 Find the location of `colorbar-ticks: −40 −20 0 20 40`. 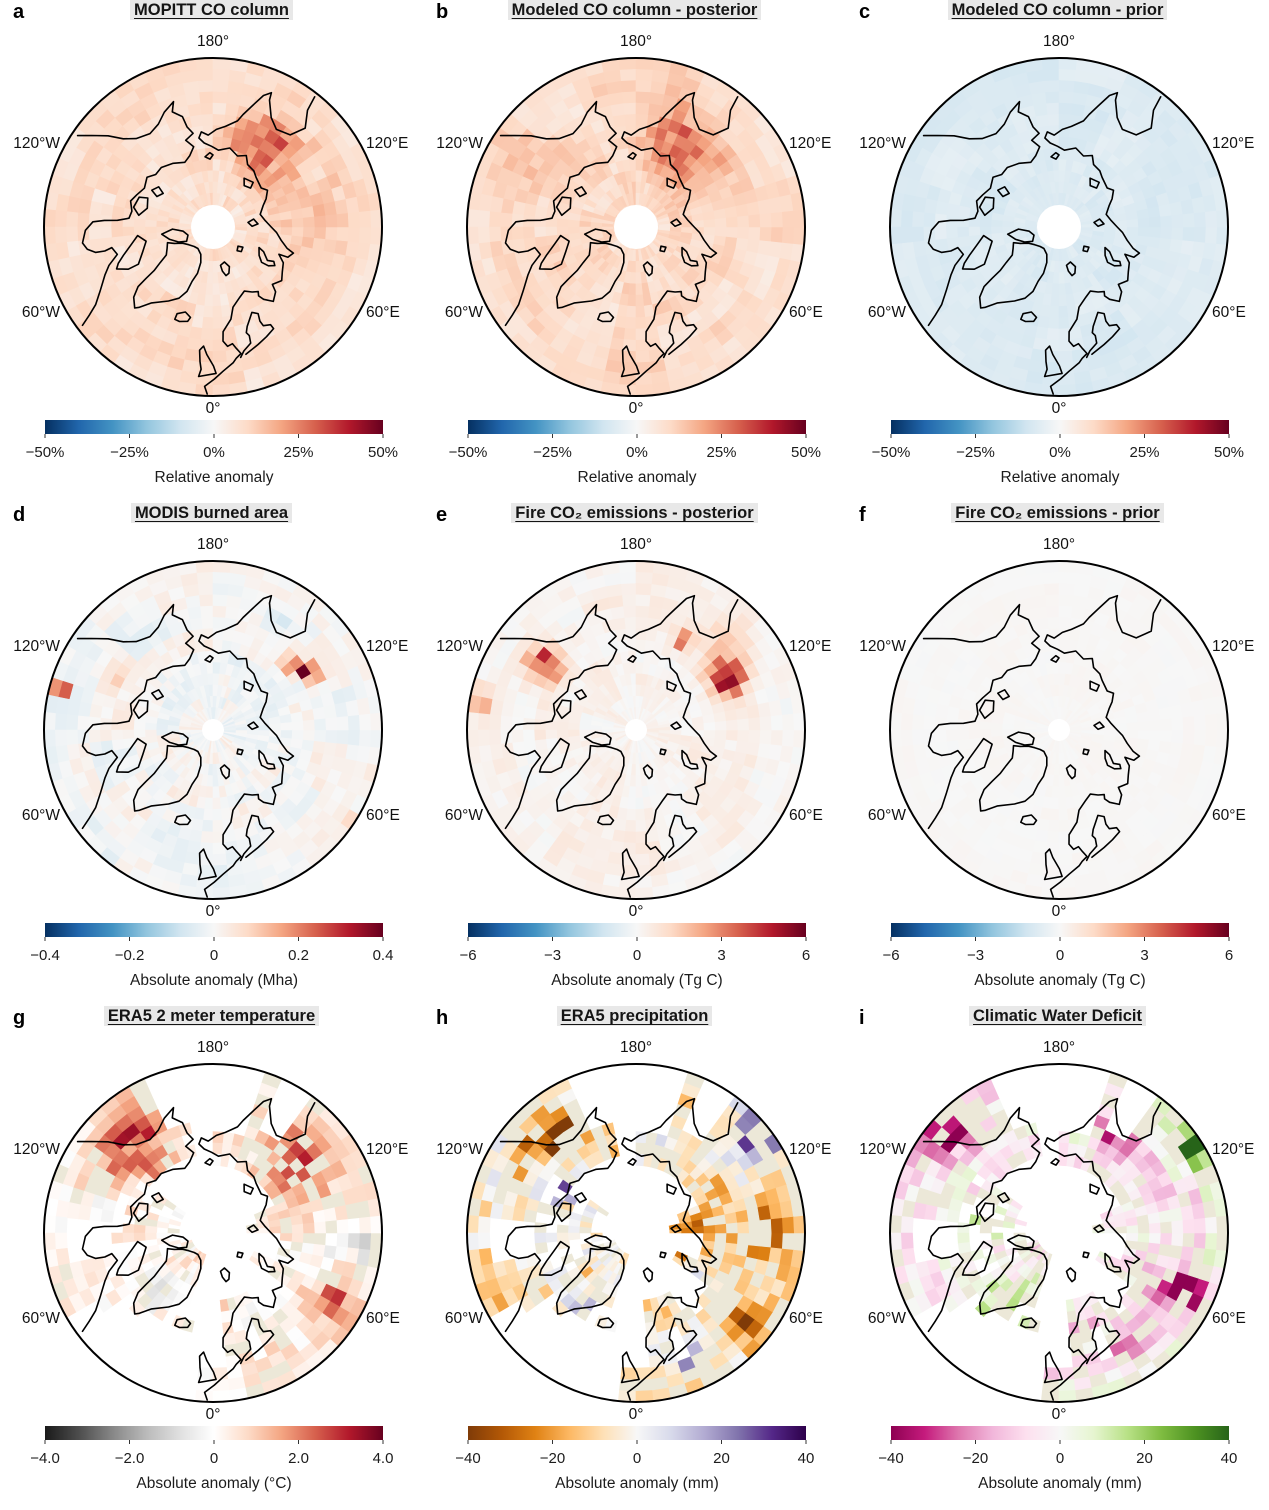

colorbar-ticks: −40 −20 0 20 40 is located at coordinates (634, 1453).